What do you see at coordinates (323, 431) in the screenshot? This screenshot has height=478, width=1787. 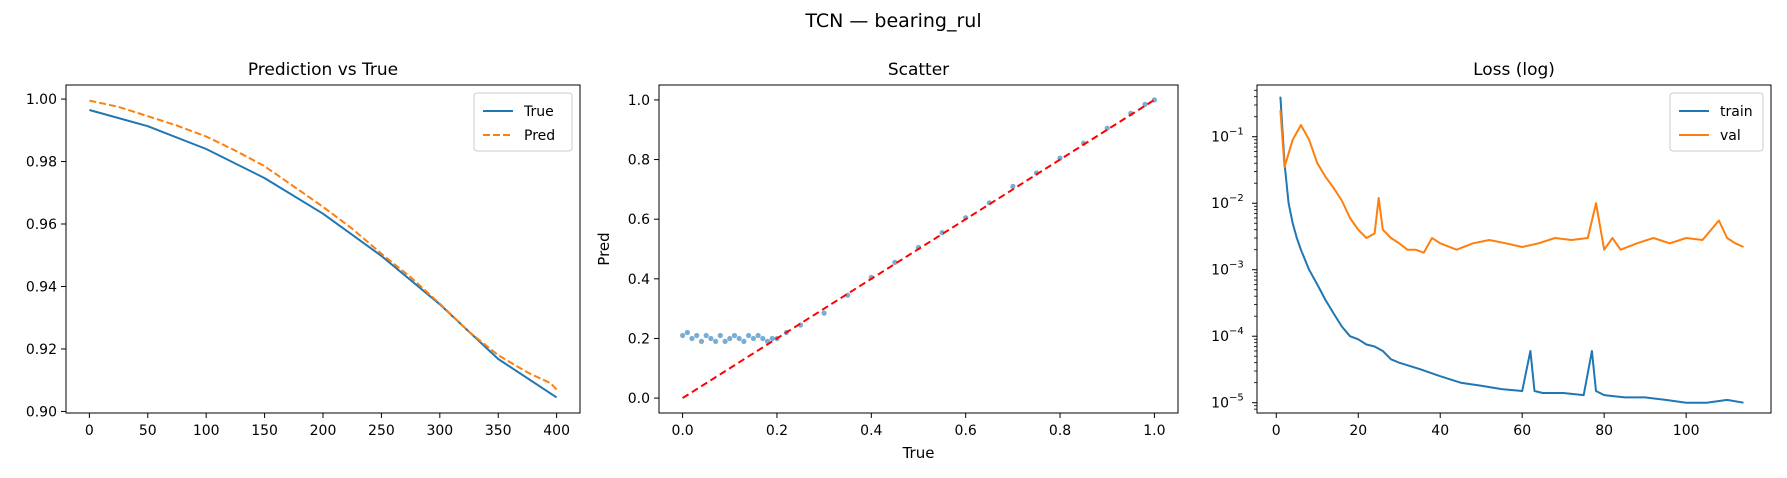 I see `x-tick-label: 200` at bounding box center [323, 431].